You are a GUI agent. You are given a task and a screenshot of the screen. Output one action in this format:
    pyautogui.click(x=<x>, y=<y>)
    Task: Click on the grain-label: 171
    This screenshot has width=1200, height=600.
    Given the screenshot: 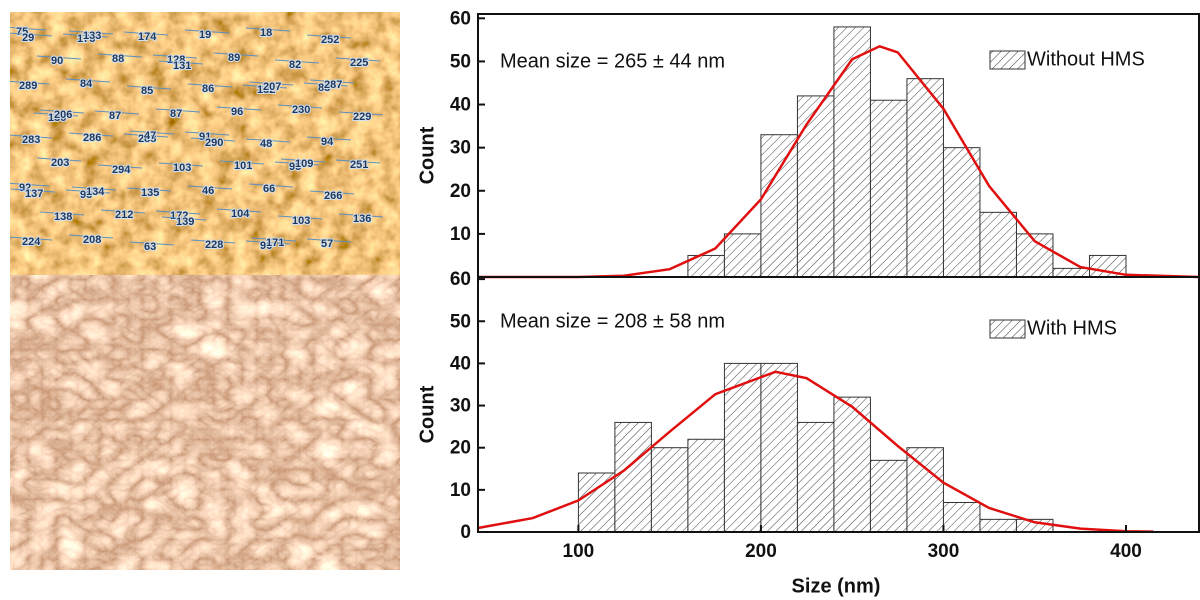 What is the action you would take?
    pyautogui.click(x=275, y=243)
    